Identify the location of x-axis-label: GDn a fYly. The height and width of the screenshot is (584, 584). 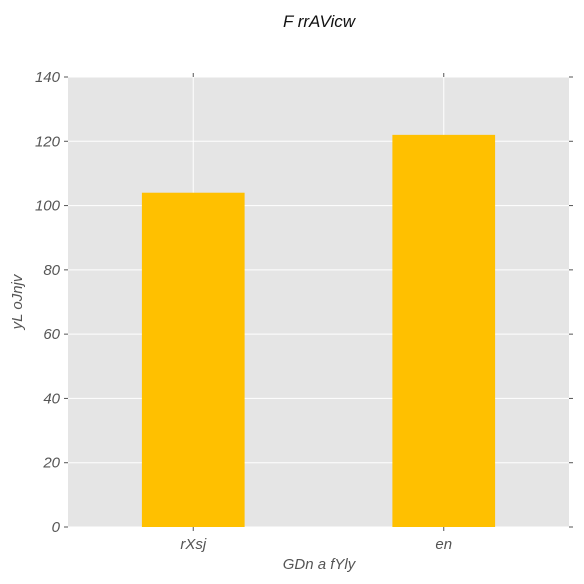
(320, 564).